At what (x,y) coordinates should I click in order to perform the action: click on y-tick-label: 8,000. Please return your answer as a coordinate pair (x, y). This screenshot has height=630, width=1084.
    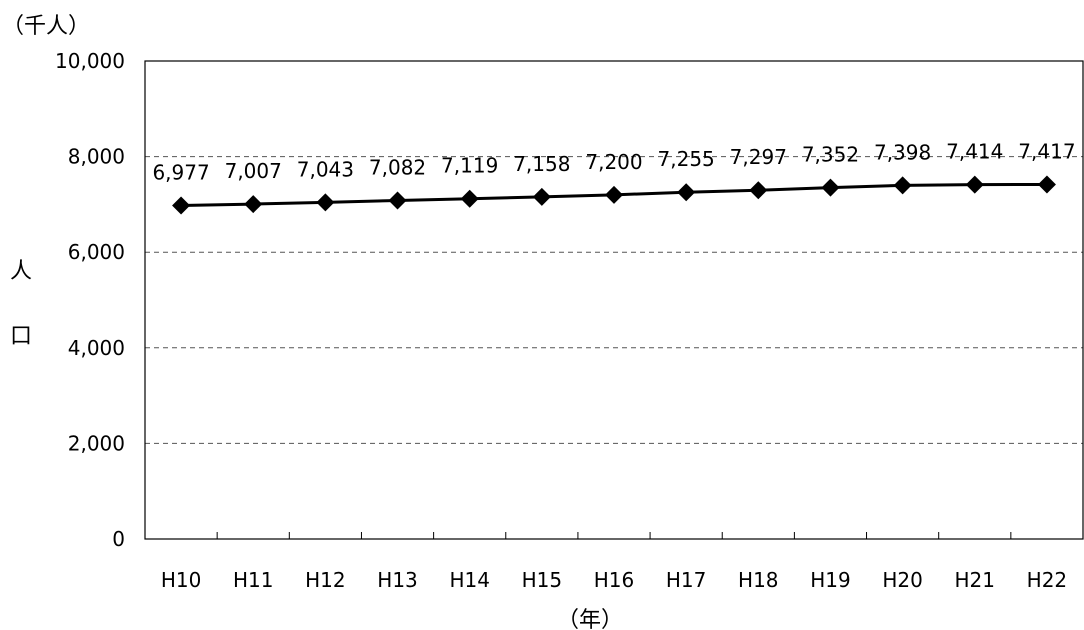
    Looking at the image, I should click on (96, 157).